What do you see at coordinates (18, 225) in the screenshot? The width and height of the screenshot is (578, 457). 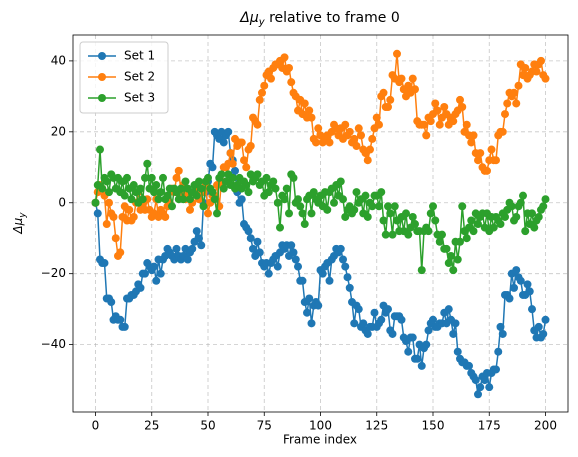 I see `ylabel-symbol: Δμ` at bounding box center [18, 225].